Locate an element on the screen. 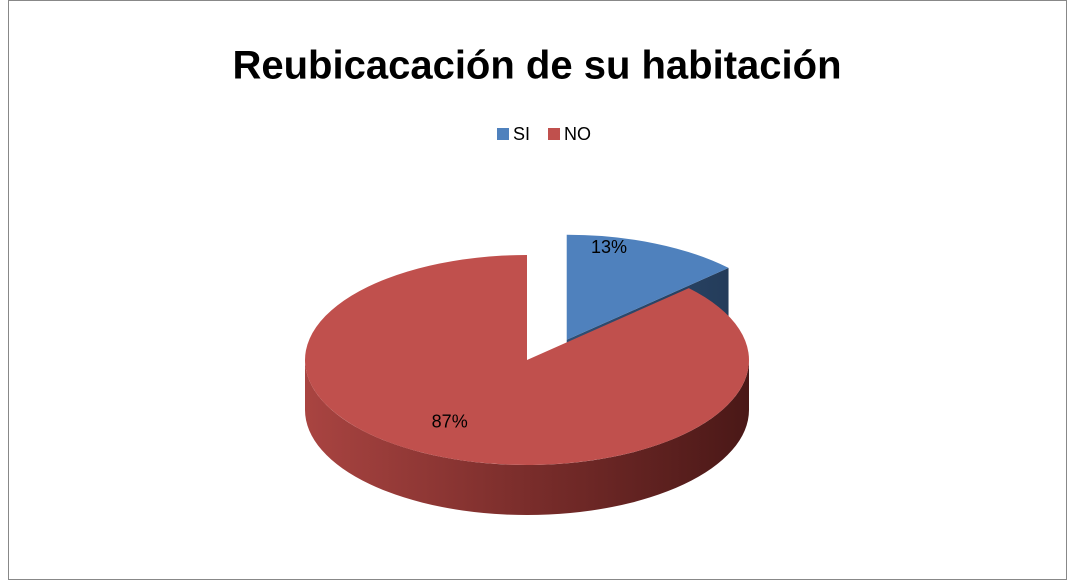  pie-side is located at coordinates (527, 437).